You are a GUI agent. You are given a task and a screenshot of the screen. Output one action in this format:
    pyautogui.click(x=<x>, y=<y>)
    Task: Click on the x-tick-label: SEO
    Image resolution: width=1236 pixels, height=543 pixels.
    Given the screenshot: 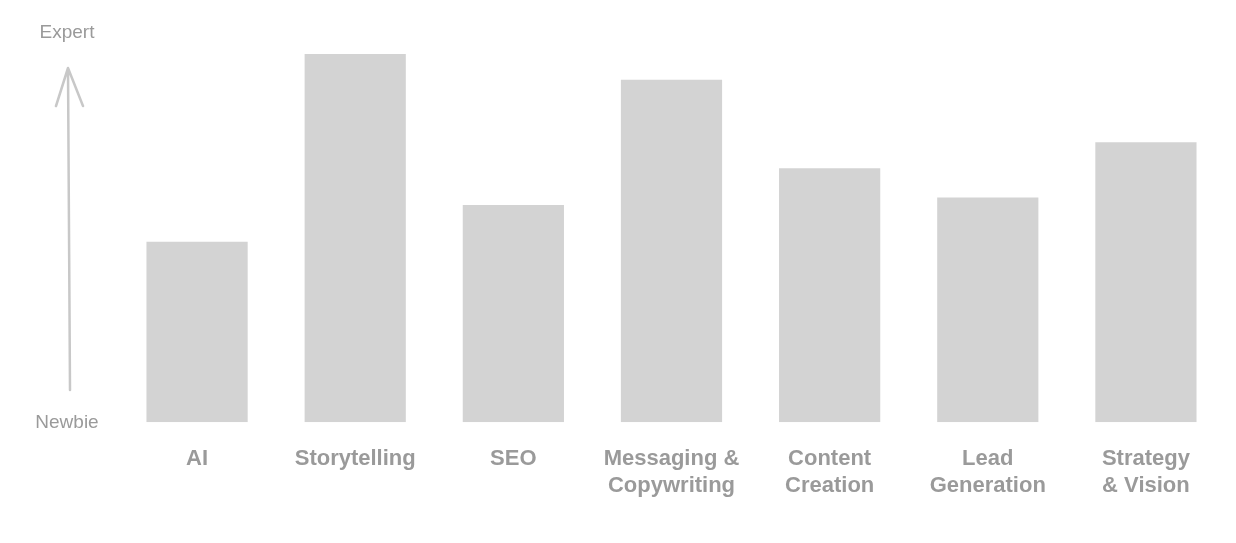 What is the action you would take?
    pyautogui.click(x=513, y=458)
    